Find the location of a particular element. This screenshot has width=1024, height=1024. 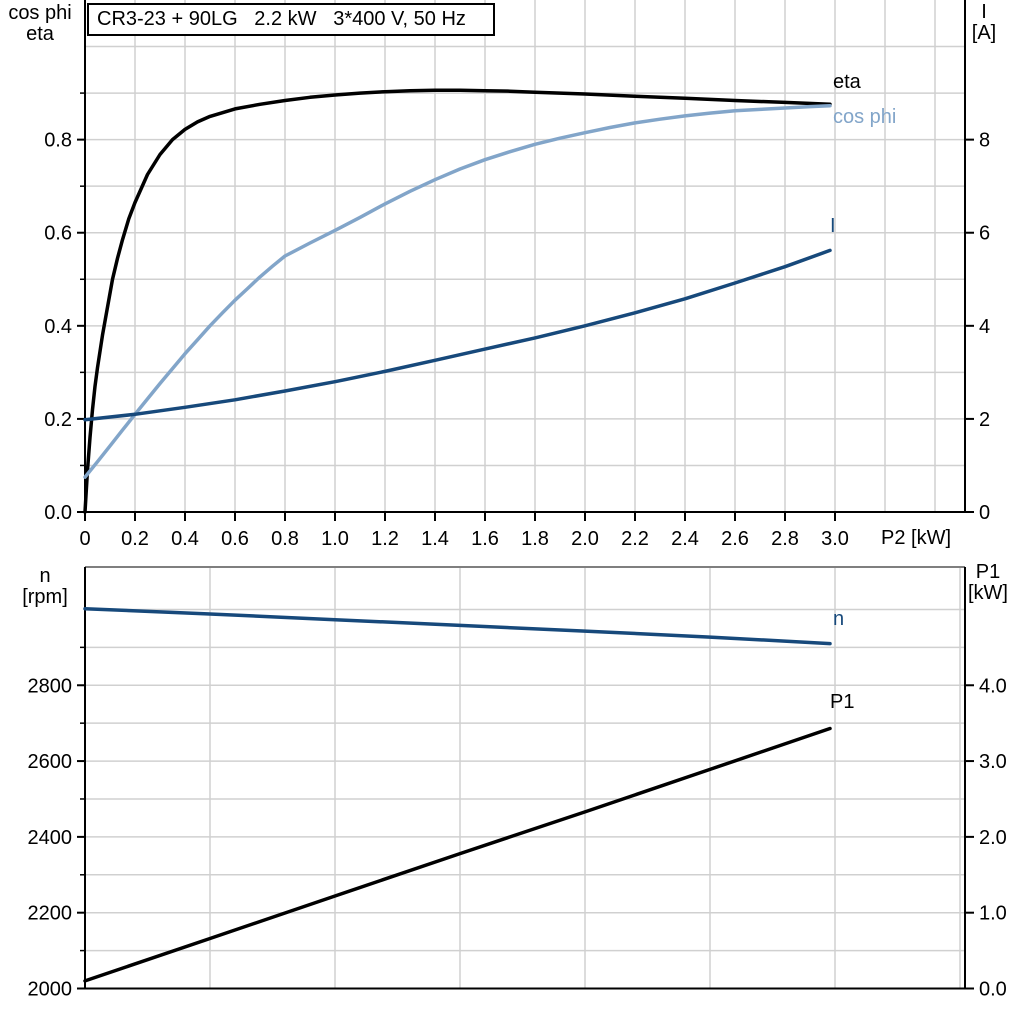

chart-title: CR3-23 + 90LG 2.2 kW 3*400 V, 50 Hz is located at coordinates (281, 19).